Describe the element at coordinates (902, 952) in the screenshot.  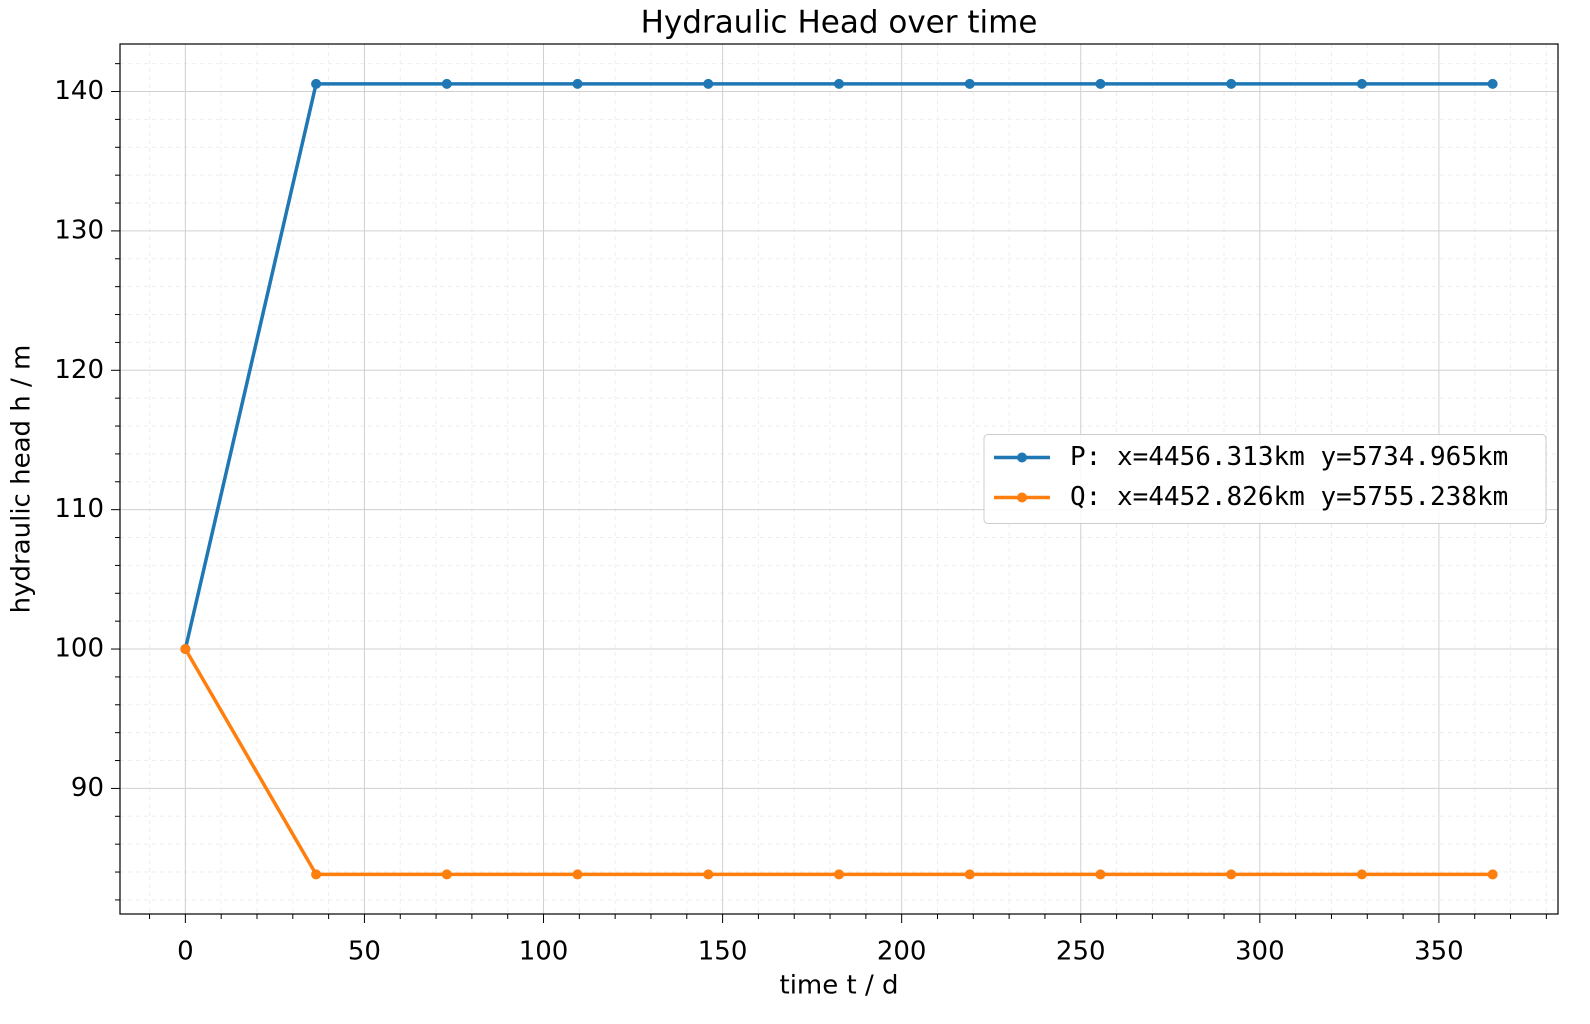
I see `x-tick-label: 200` at that location.